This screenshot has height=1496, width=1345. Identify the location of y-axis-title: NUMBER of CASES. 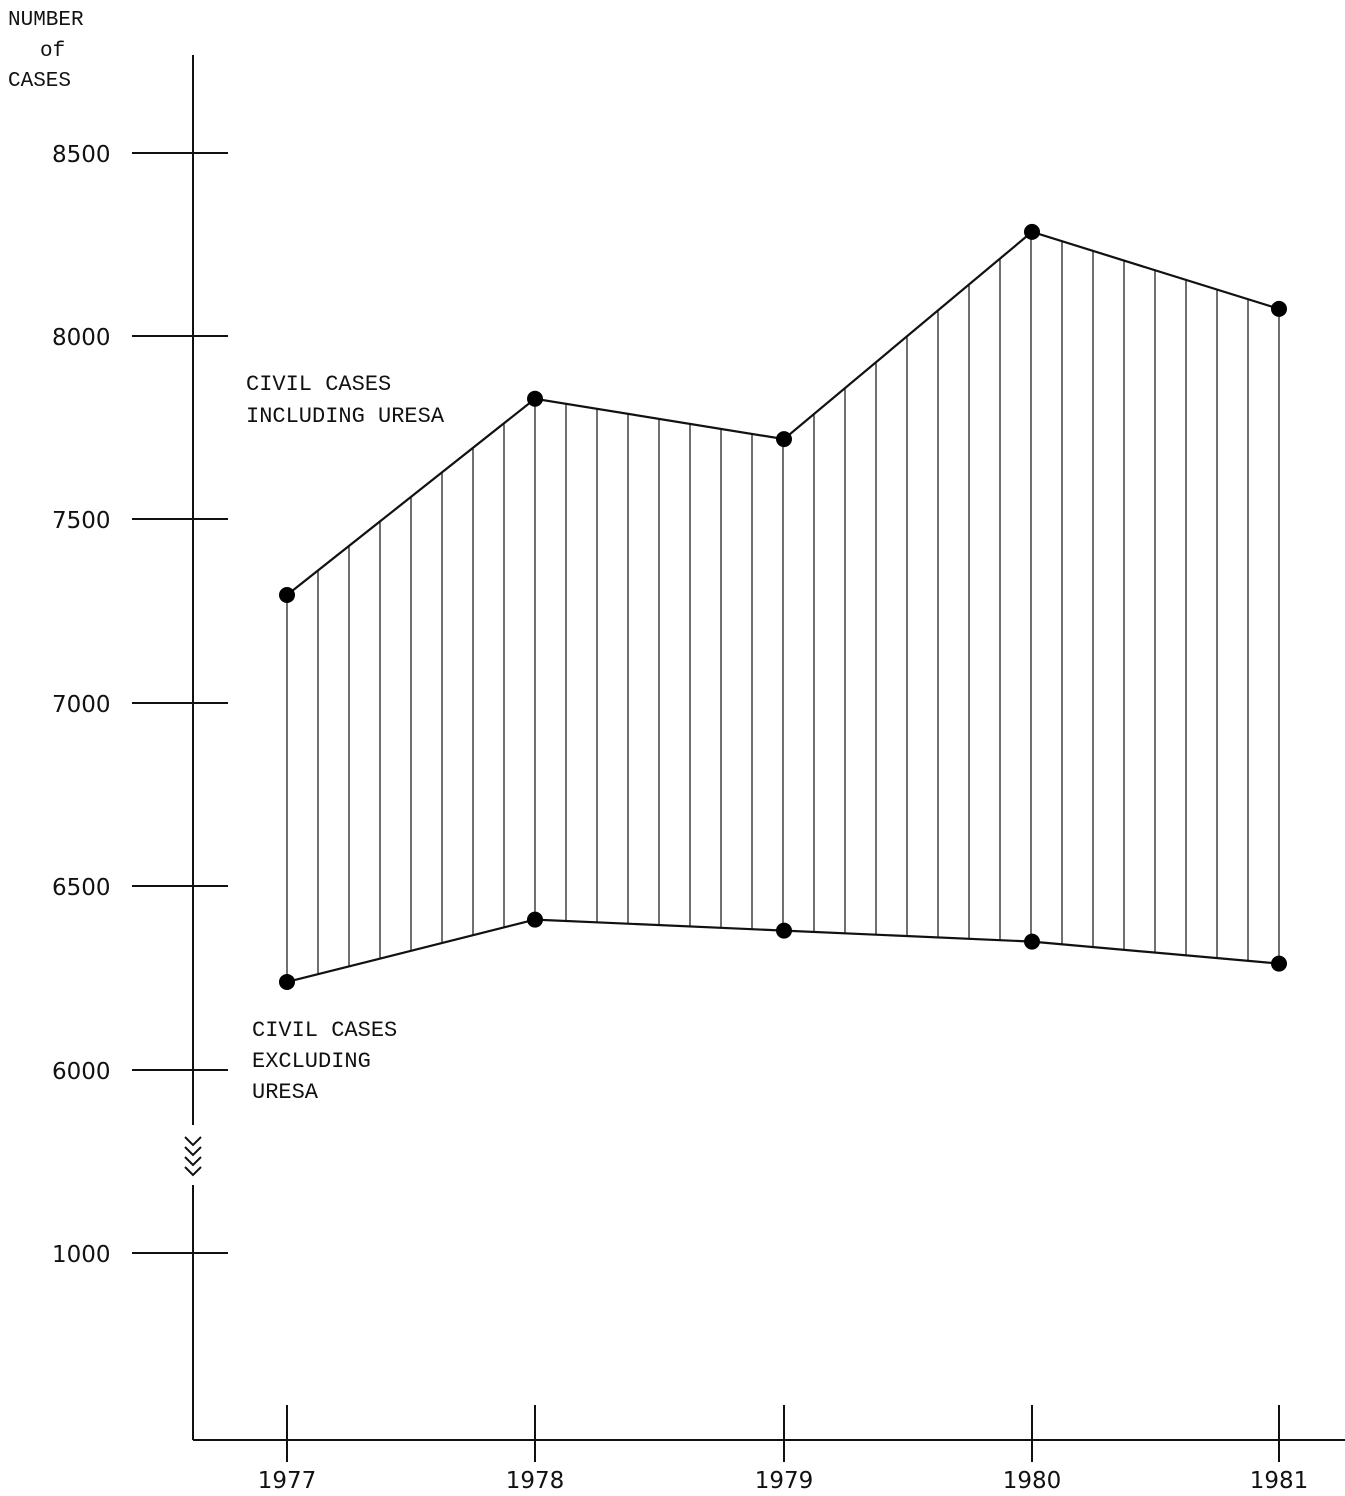
(46, 51).